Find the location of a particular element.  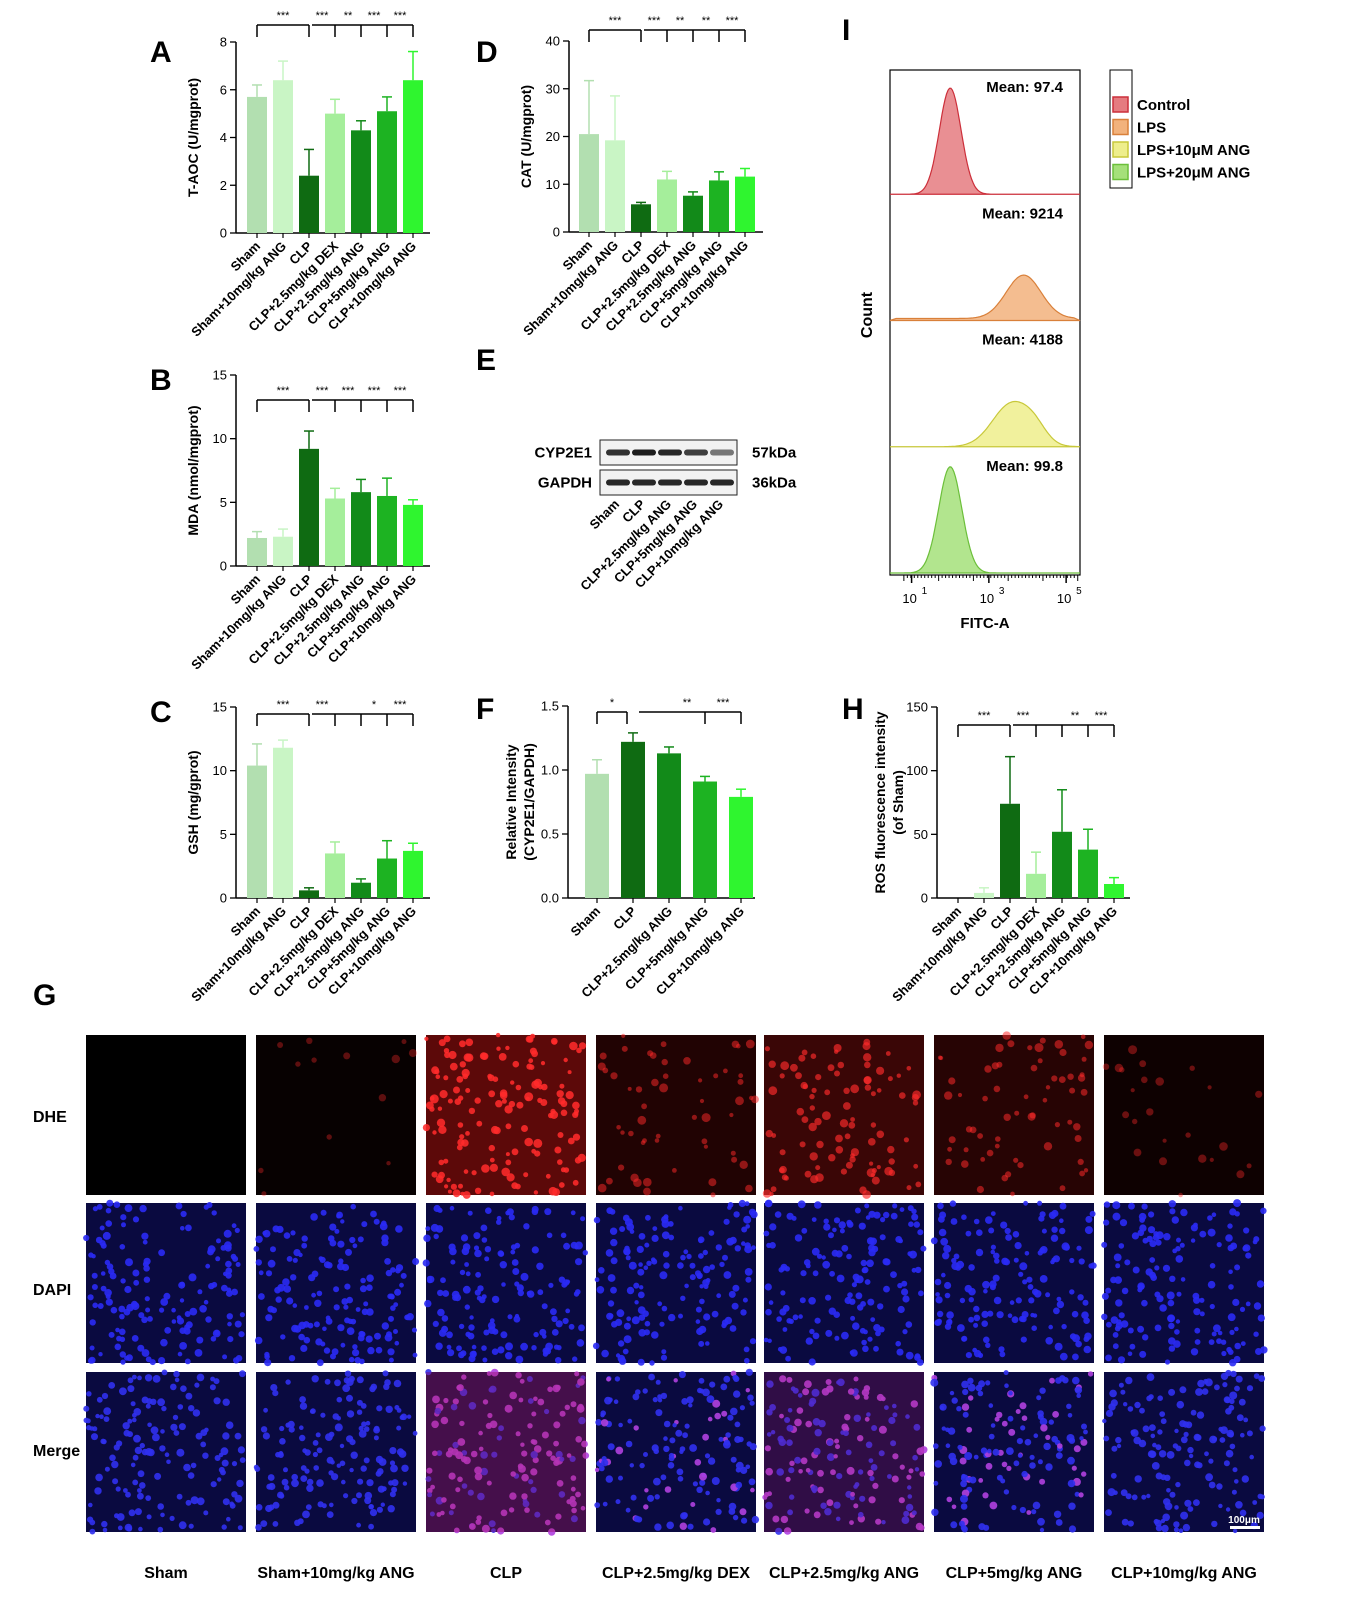

mean-label: Mean: 4188 is located at coordinates (1022, 340).